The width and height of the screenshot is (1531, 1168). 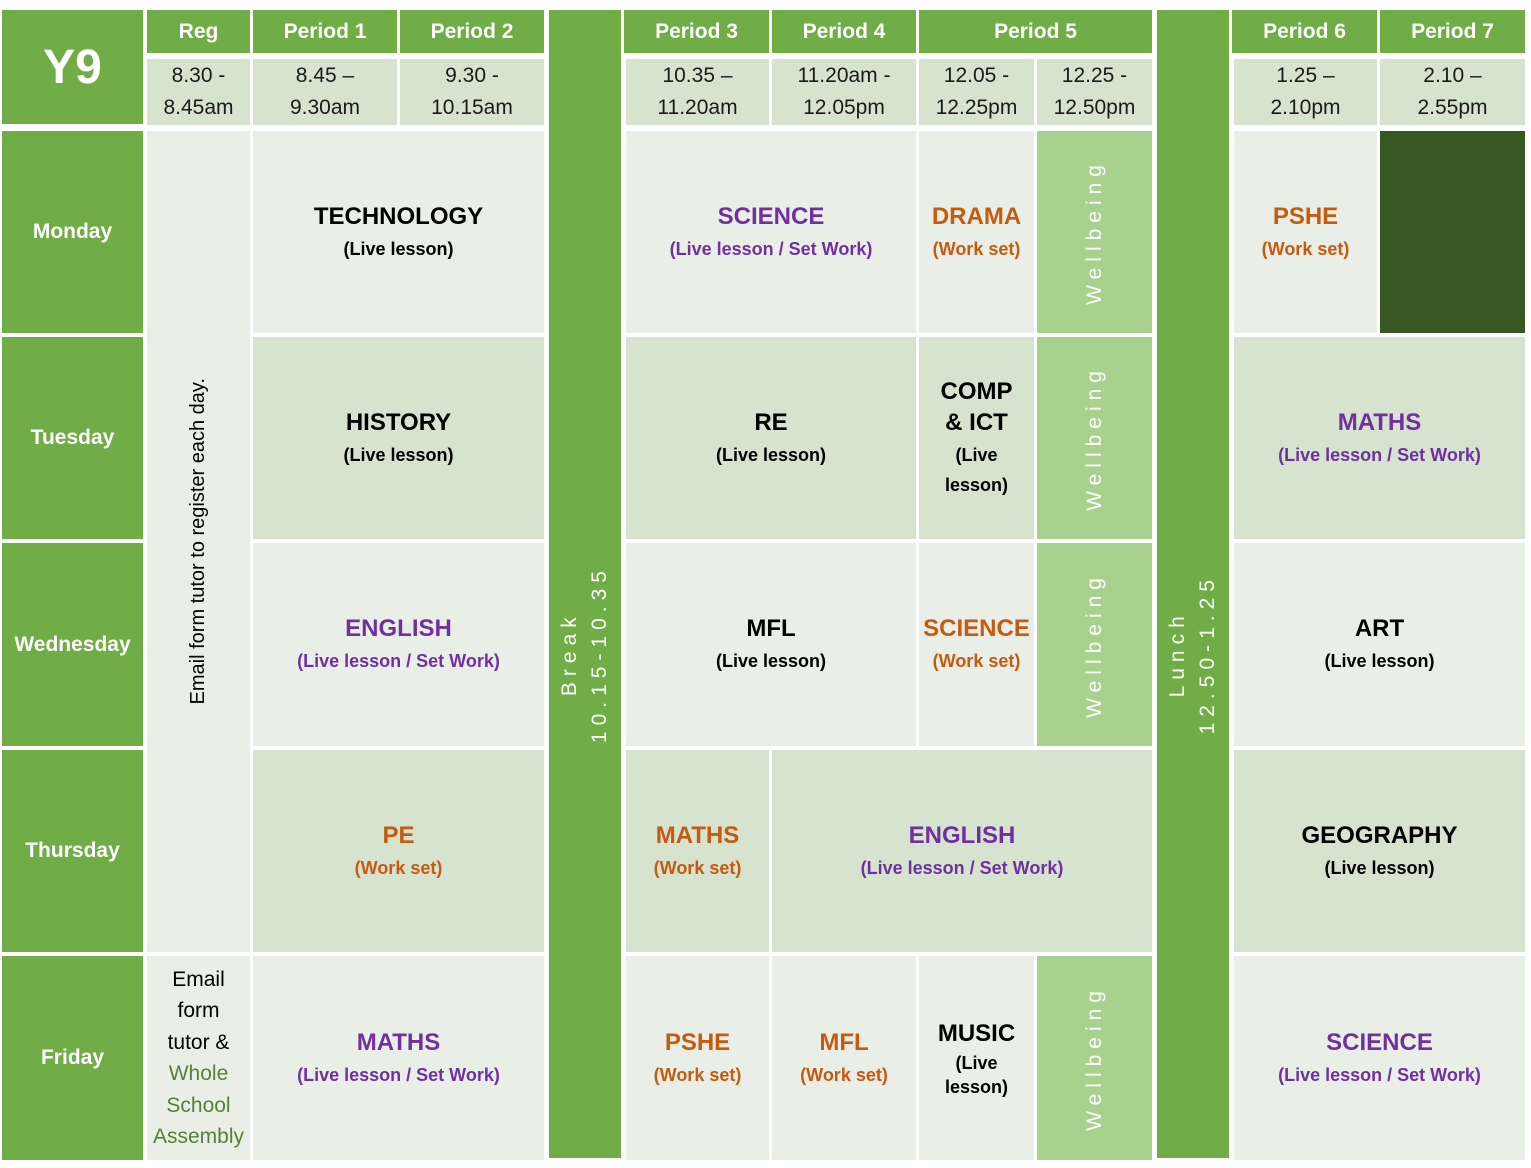 I want to click on time-start: 12.25 -, so click(x=1094, y=75).